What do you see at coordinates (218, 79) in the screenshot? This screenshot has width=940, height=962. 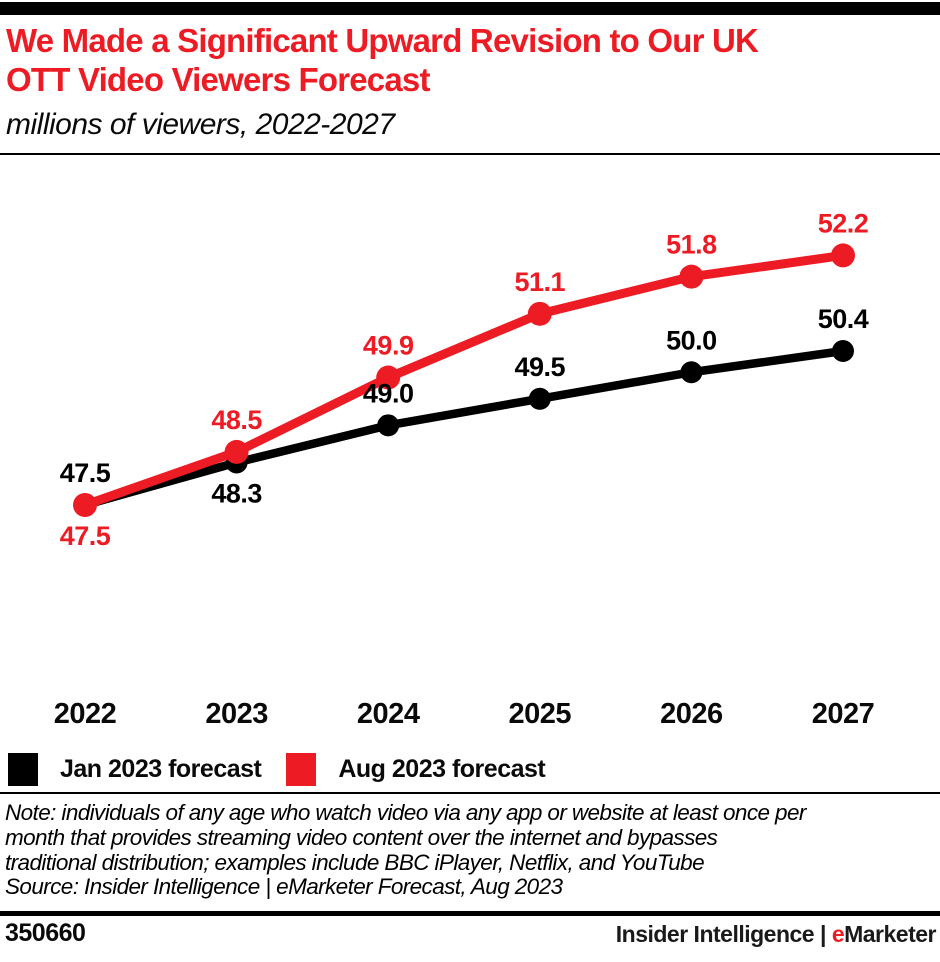 I see `chart-title-line2: OTT Video Viewers Forecast` at bounding box center [218, 79].